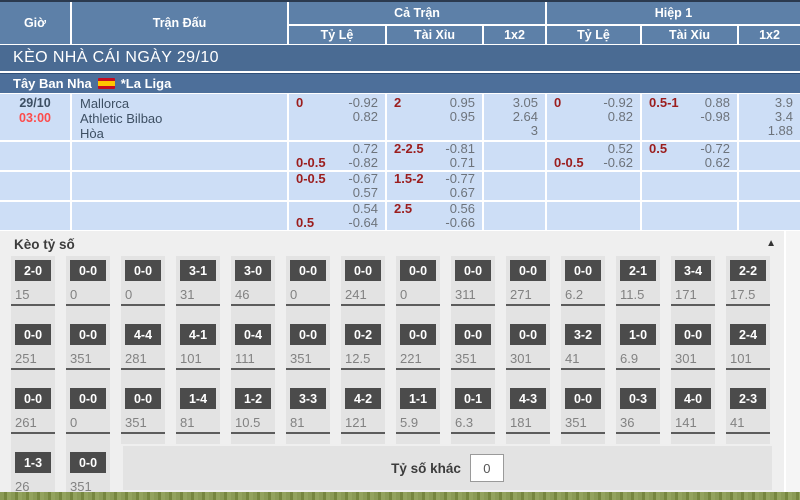  What do you see at coordinates (618, 162) in the screenshot?
I see `odds-value: -0.62` at bounding box center [618, 162].